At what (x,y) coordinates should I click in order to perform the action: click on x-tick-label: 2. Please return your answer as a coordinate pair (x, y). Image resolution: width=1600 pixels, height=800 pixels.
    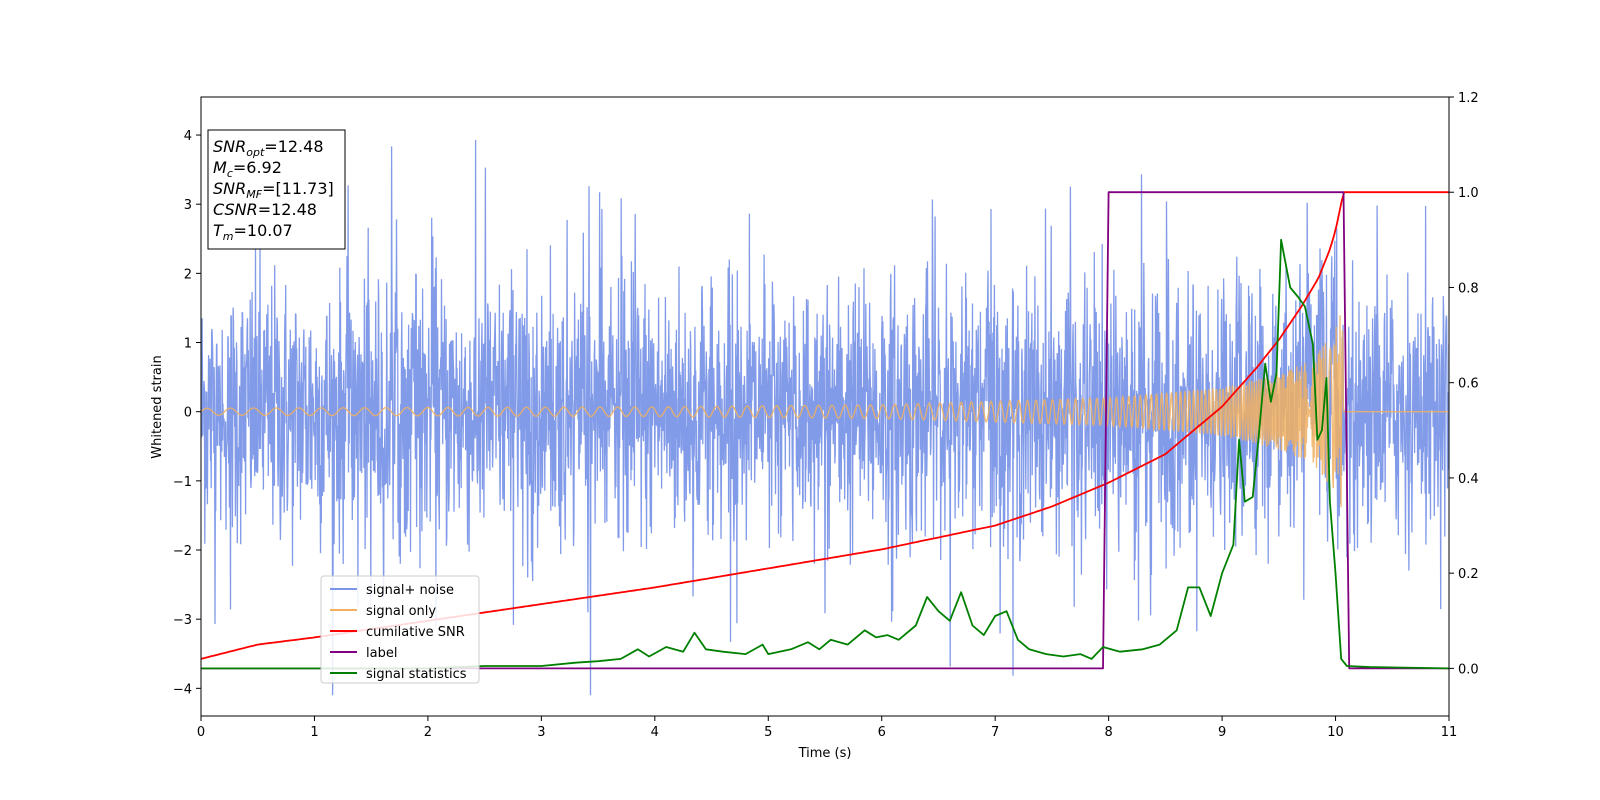
    Looking at the image, I should click on (428, 732).